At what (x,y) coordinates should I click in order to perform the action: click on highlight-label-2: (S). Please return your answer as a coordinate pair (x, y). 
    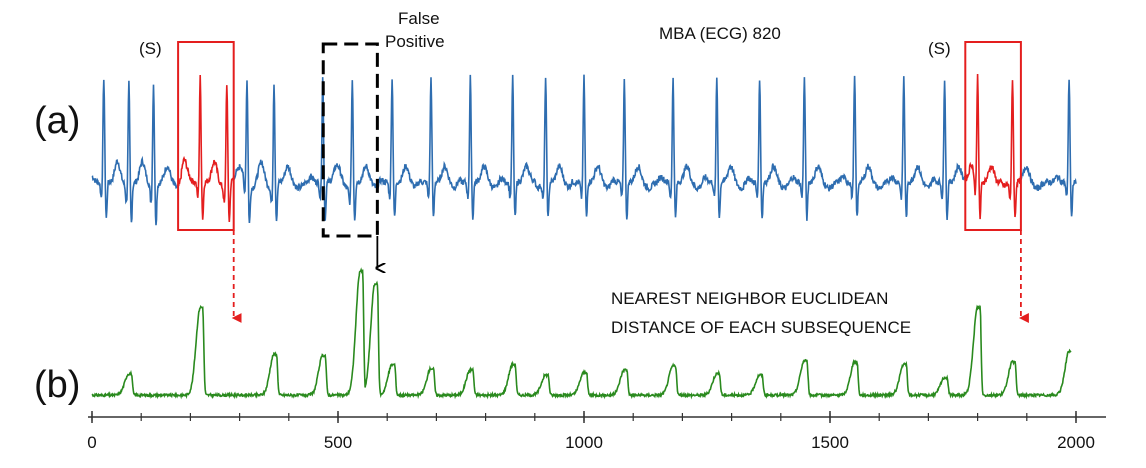
    Looking at the image, I should click on (939, 48).